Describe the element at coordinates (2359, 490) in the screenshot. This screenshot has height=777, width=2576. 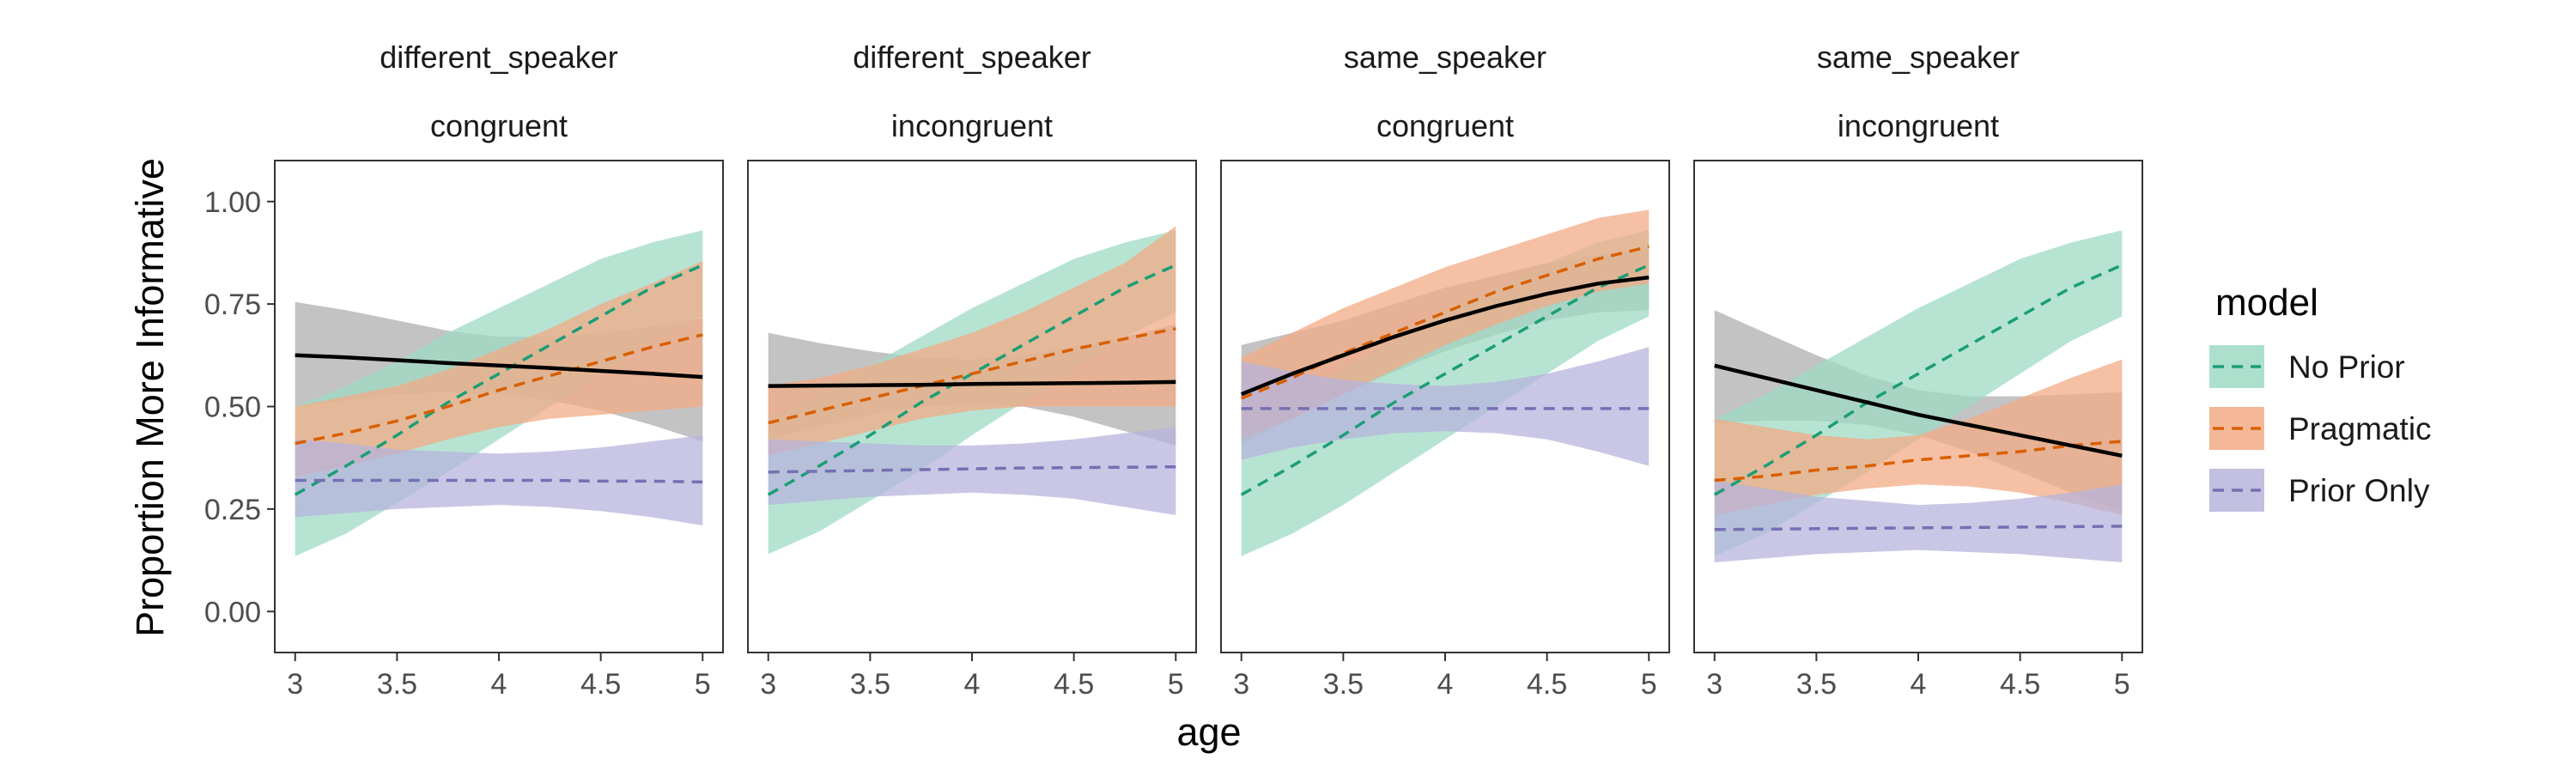
I see `legend-label: Prior Only` at that location.